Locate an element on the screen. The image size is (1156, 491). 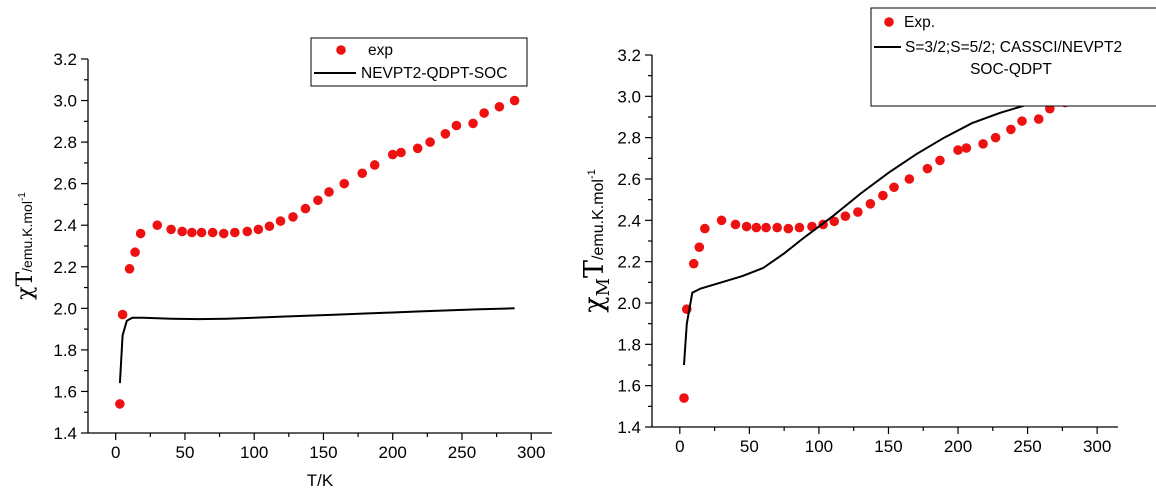
ylabel-sub: M is located at coordinates (603, 287).